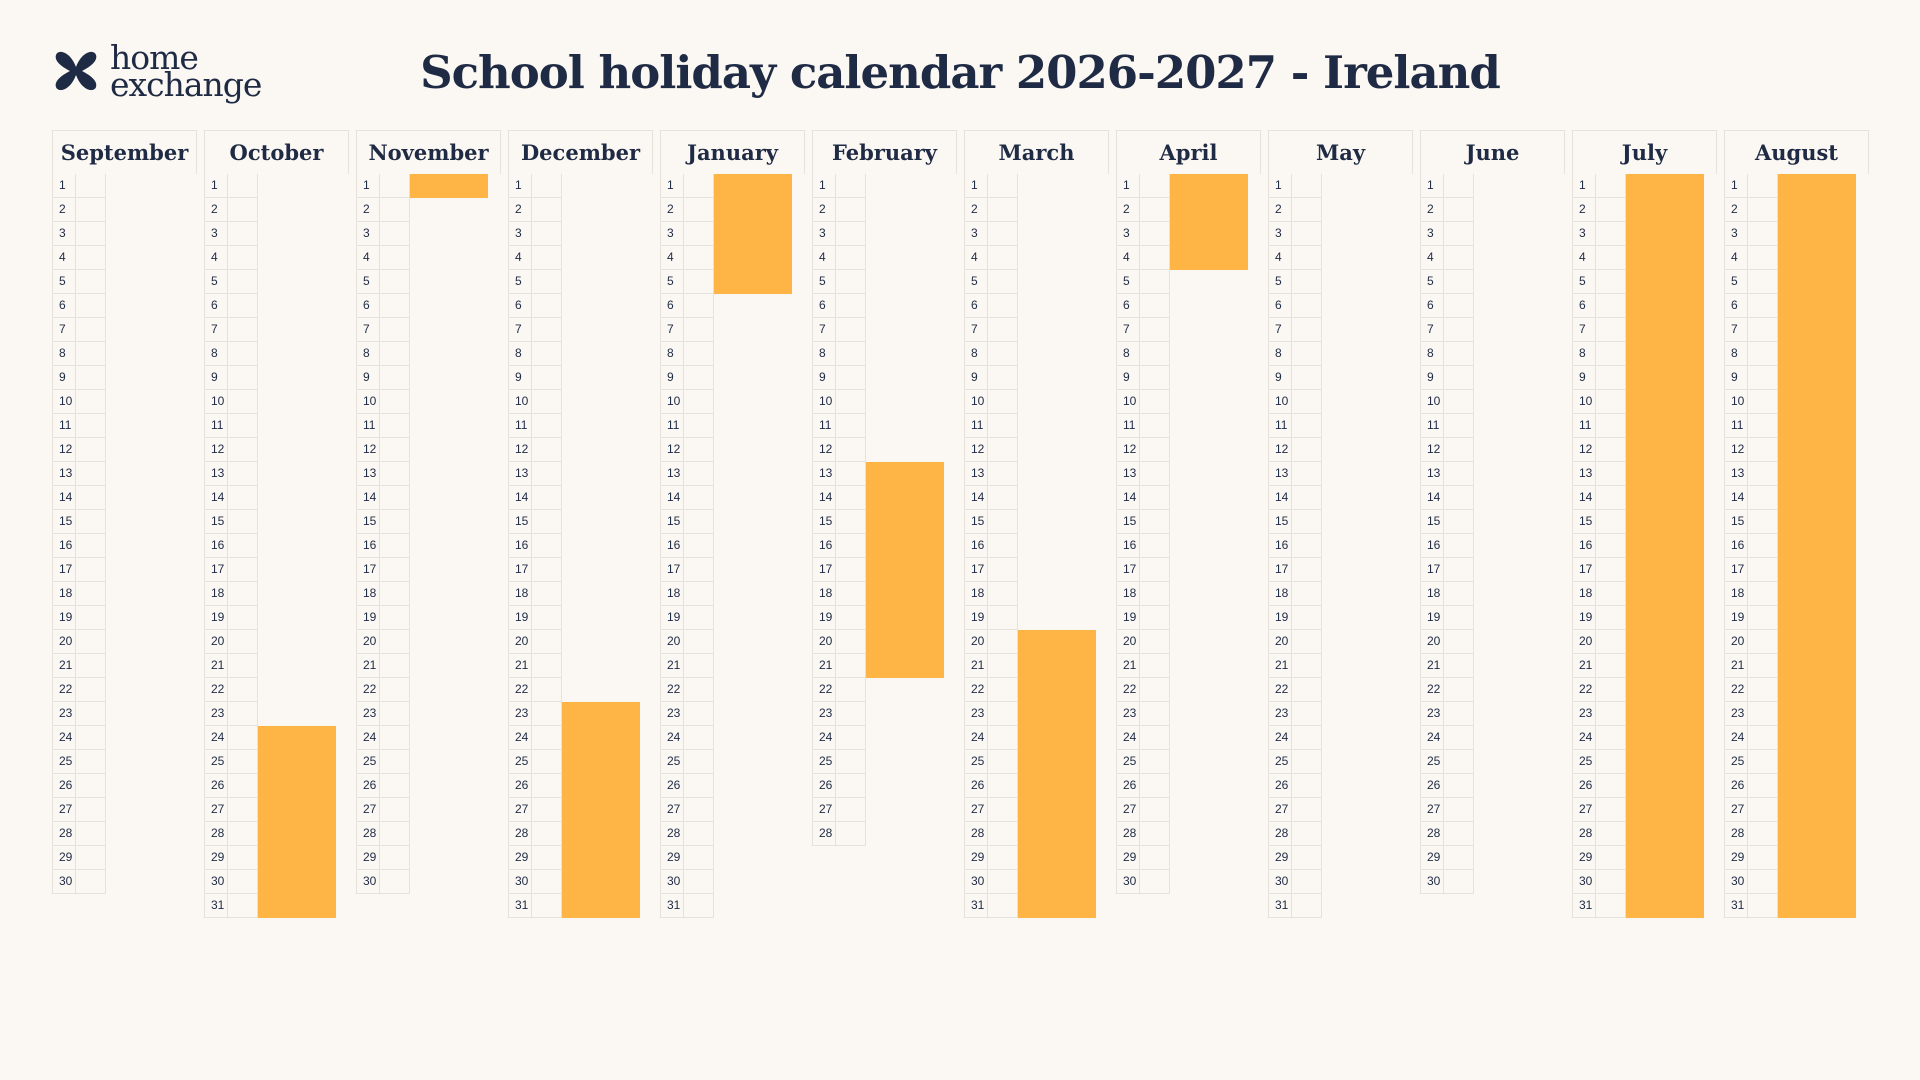 The height and width of the screenshot is (1080, 1920). What do you see at coordinates (520, 906) in the screenshot?
I see `day-number: 31` at bounding box center [520, 906].